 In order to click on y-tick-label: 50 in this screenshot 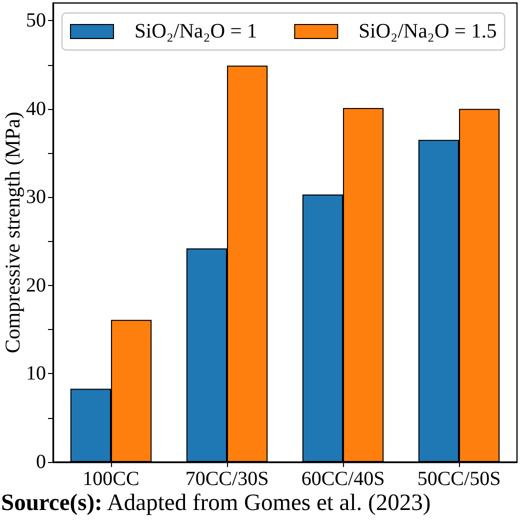, I will do `click(36, 21)`.